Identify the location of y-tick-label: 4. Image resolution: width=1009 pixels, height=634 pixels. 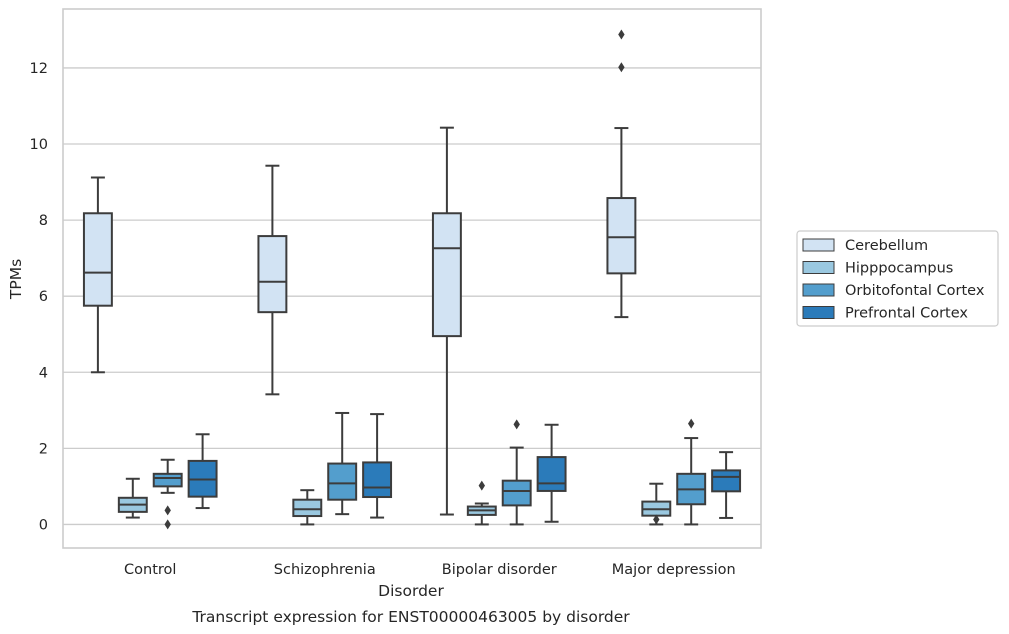
(43, 373).